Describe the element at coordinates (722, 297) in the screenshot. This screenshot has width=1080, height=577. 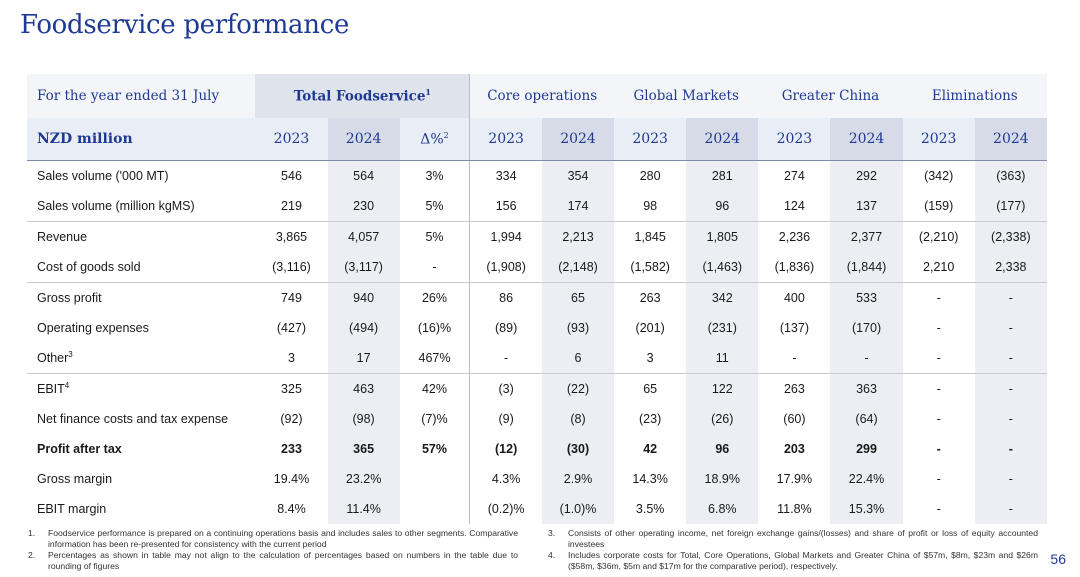
I see `table-cell: 342` at that location.